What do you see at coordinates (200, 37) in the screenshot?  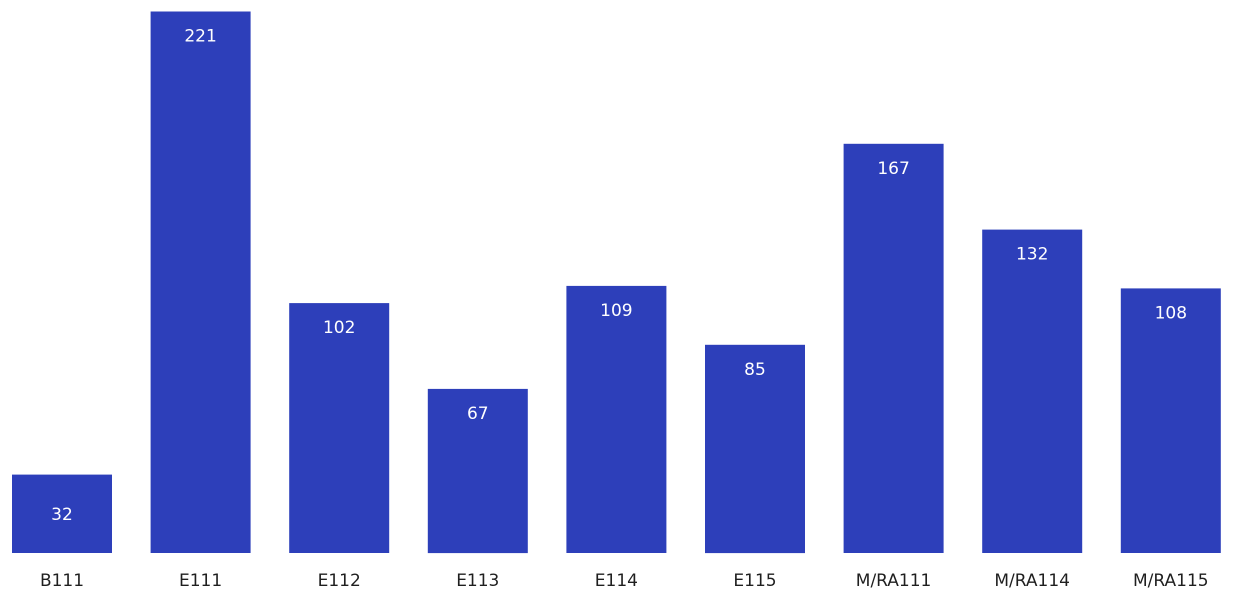 I see `value-label-e111: 221` at bounding box center [200, 37].